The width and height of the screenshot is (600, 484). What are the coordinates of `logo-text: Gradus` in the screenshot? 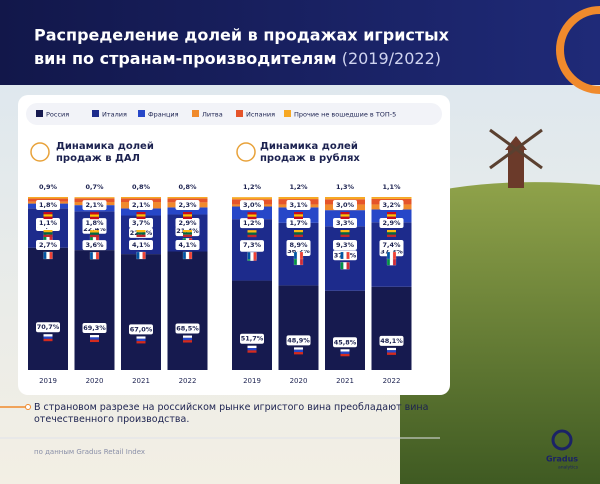 It's located at (562, 459).